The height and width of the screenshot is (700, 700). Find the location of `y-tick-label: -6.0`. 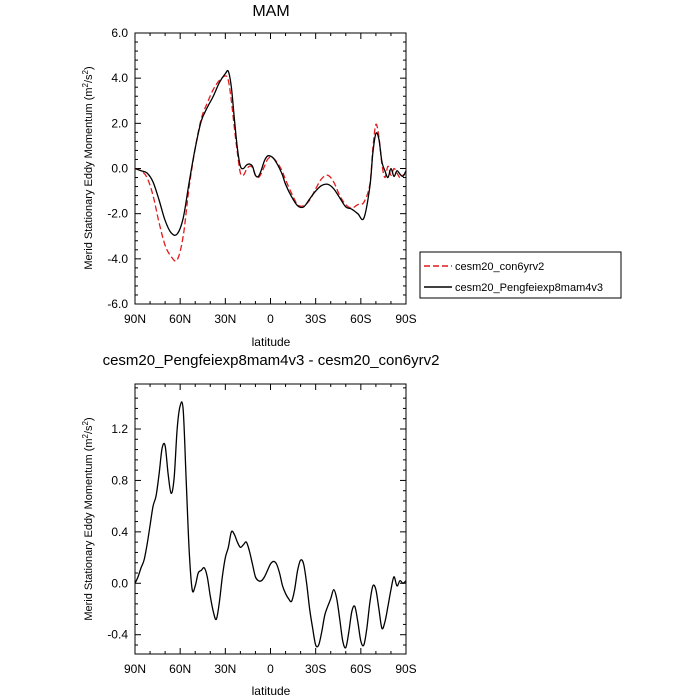

y-tick-label: -6.0 is located at coordinates (117, 304).